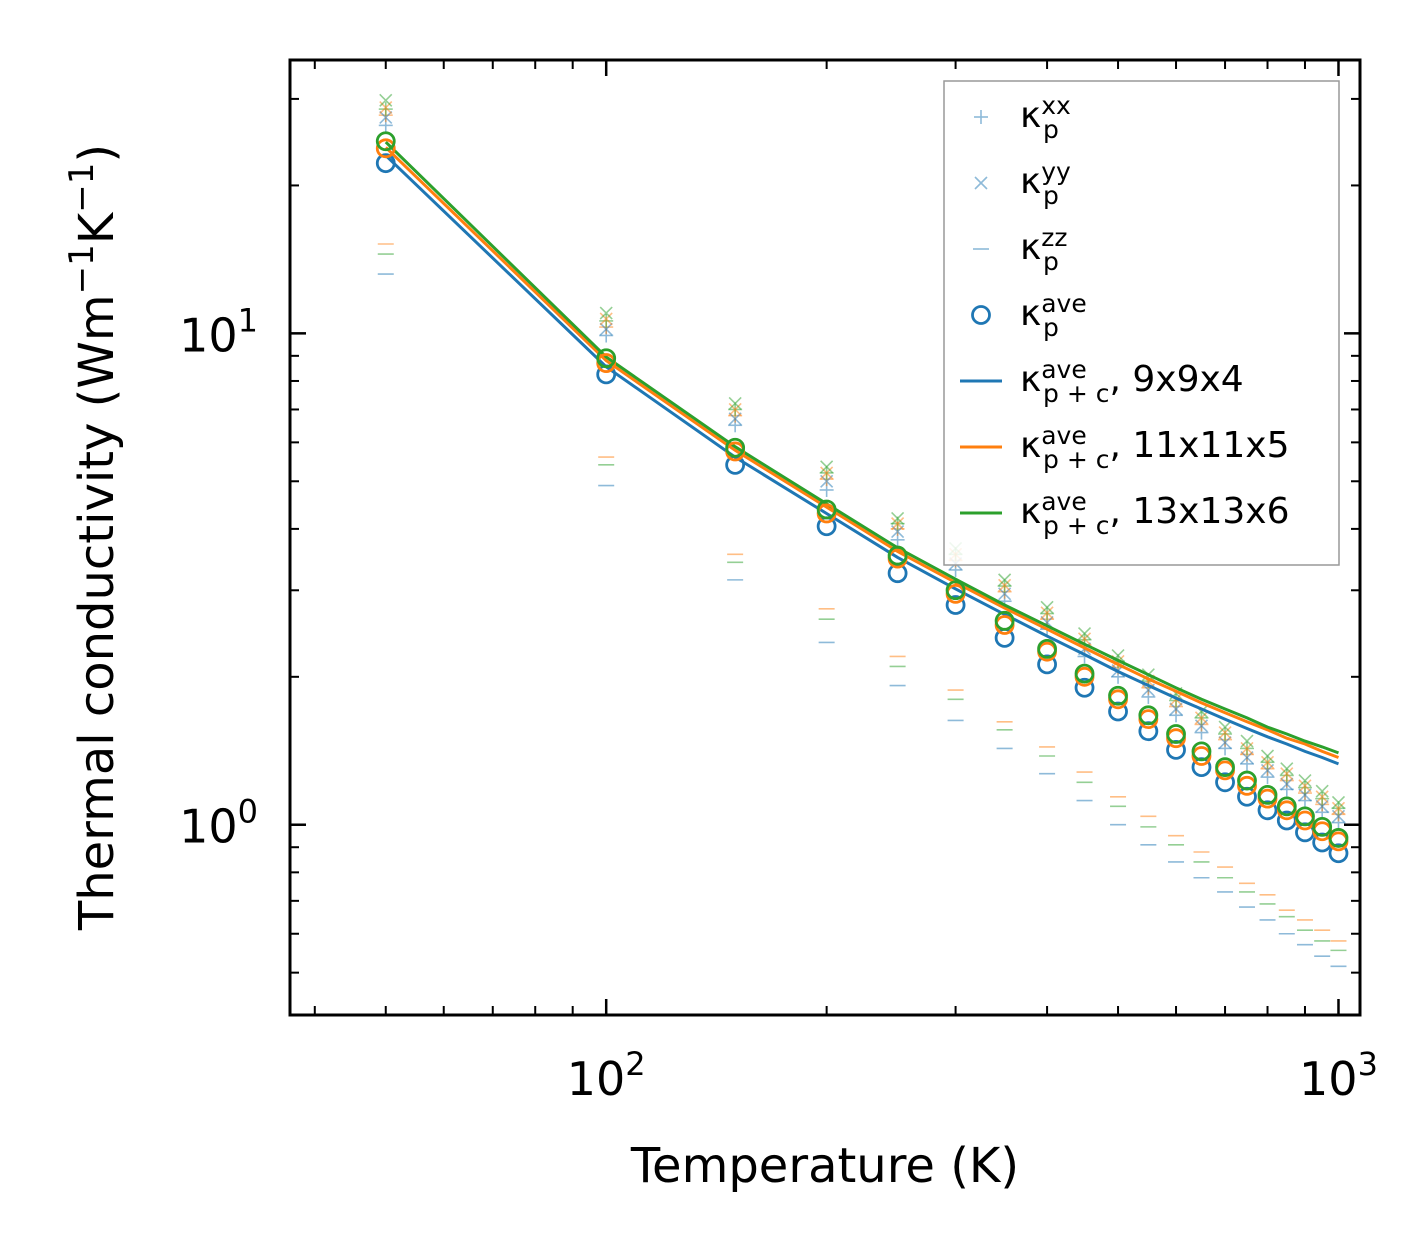 The image size is (1421, 1254). What do you see at coordinates (1199, 511) in the screenshot?
I see `legend-suffix: , 13x13x6` at bounding box center [1199, 511].